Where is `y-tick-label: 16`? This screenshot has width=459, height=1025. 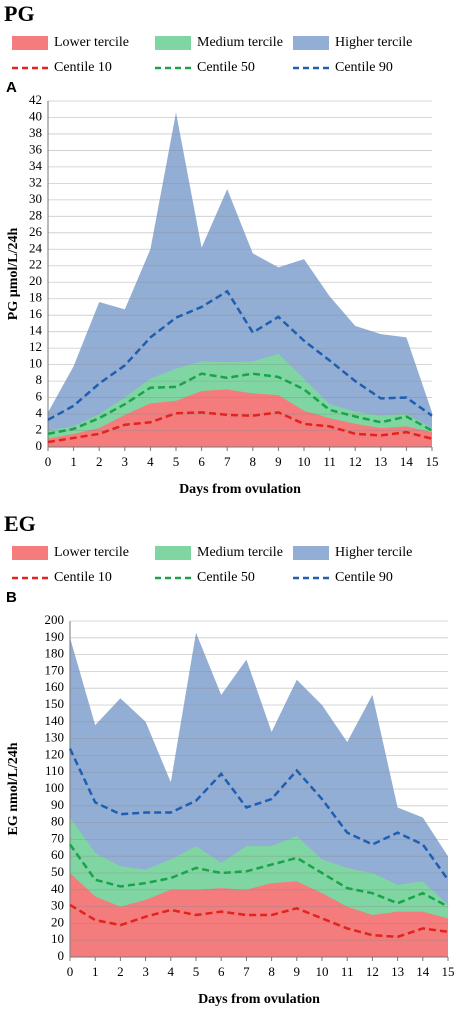
y-tick-label: 16 is located at coordinates (36, 313).